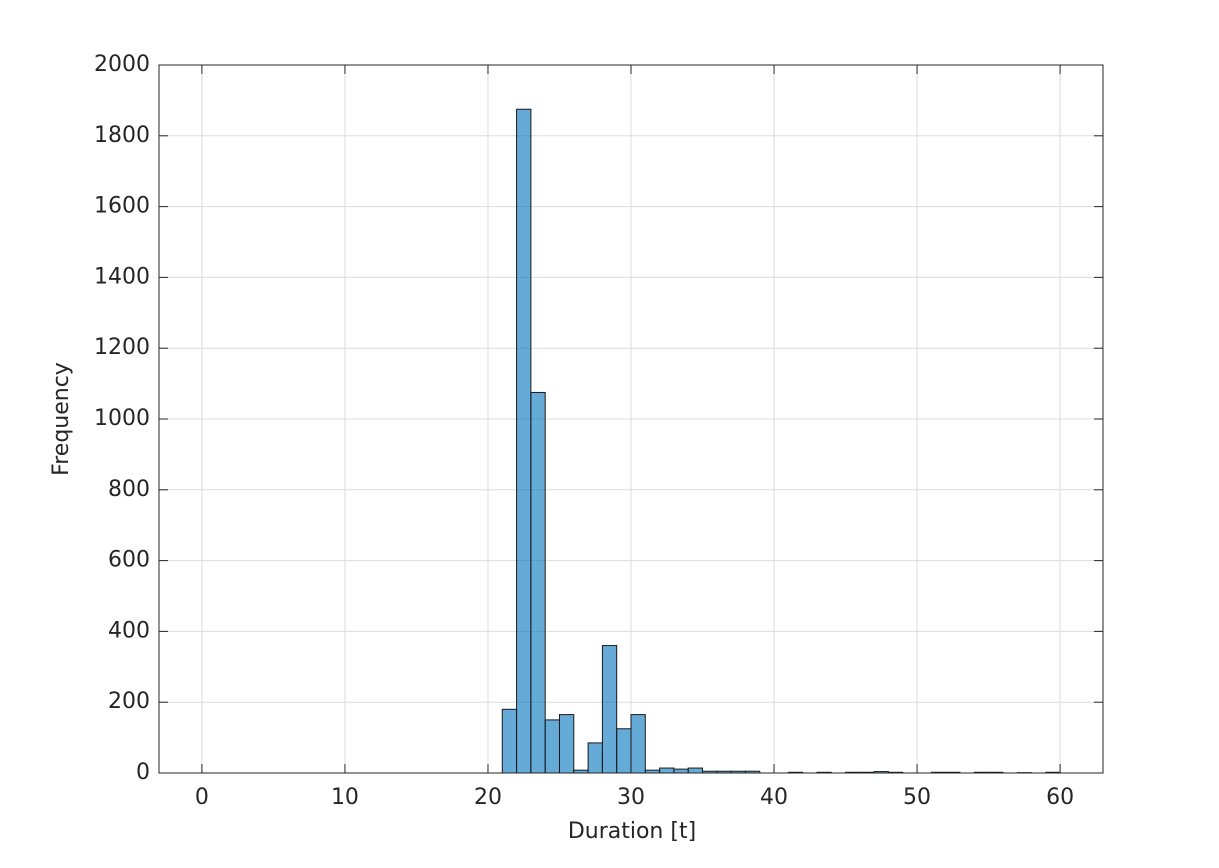 This screenshot has height=868, width=1219. What do you see at coordinates (122, 347) in the screenshot?
I see `y-tick-label: 1200` at bounding box center [122, 347].